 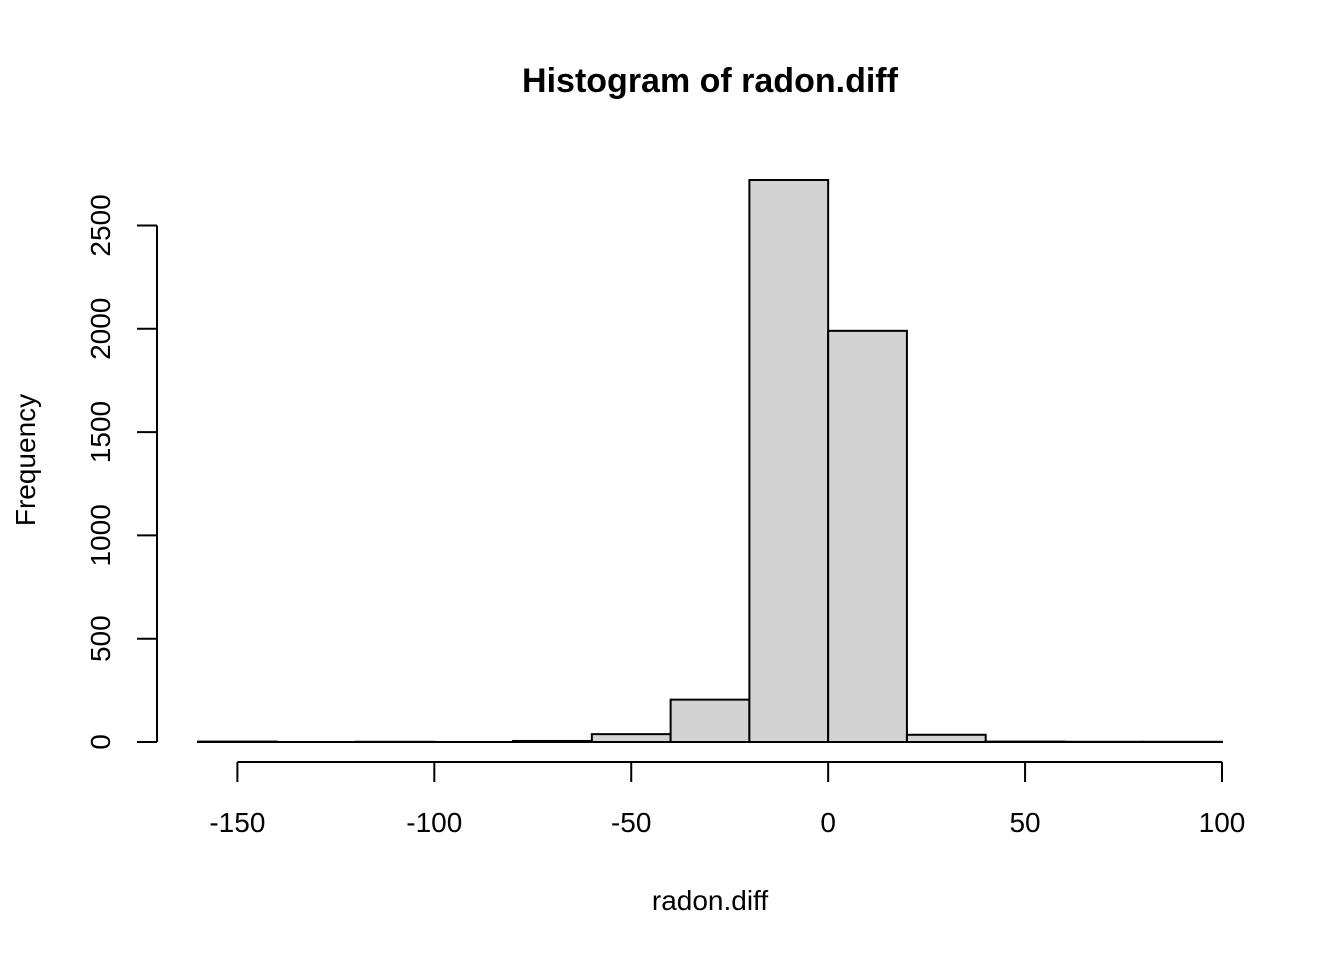 I want to click on x-axis-label: radon.diff, so click(x=710, y=900).